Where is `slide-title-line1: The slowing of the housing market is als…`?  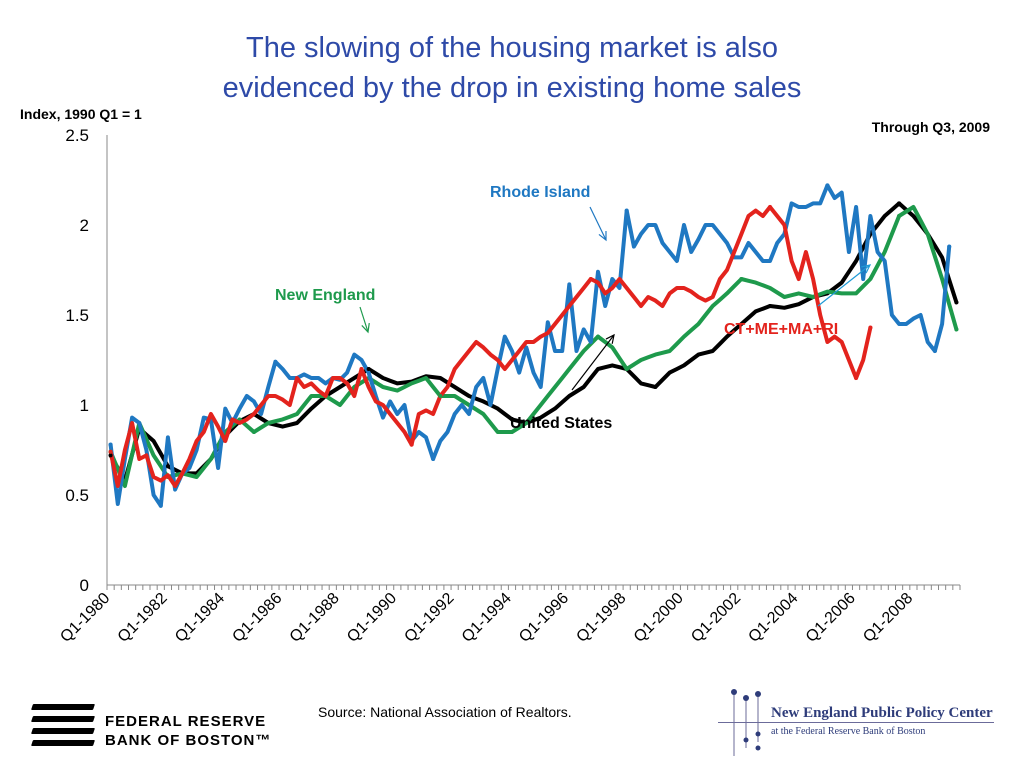
slide-title-line1: The slowing of the housing market is als… is located at coordinates (512, 48).